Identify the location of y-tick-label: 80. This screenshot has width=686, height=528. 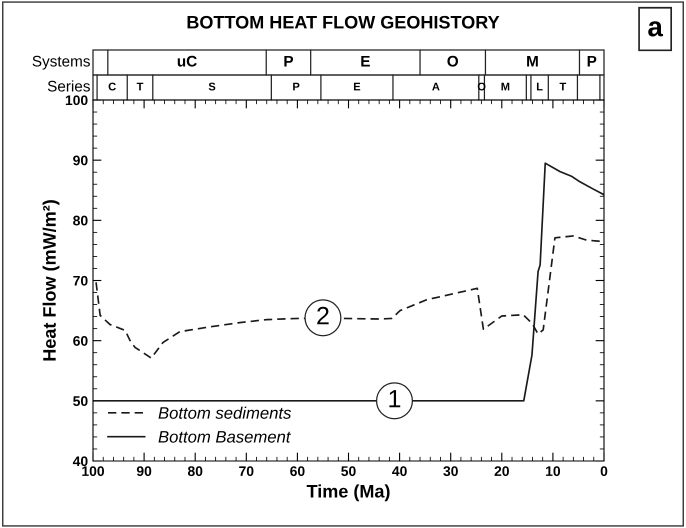
(80, 221).